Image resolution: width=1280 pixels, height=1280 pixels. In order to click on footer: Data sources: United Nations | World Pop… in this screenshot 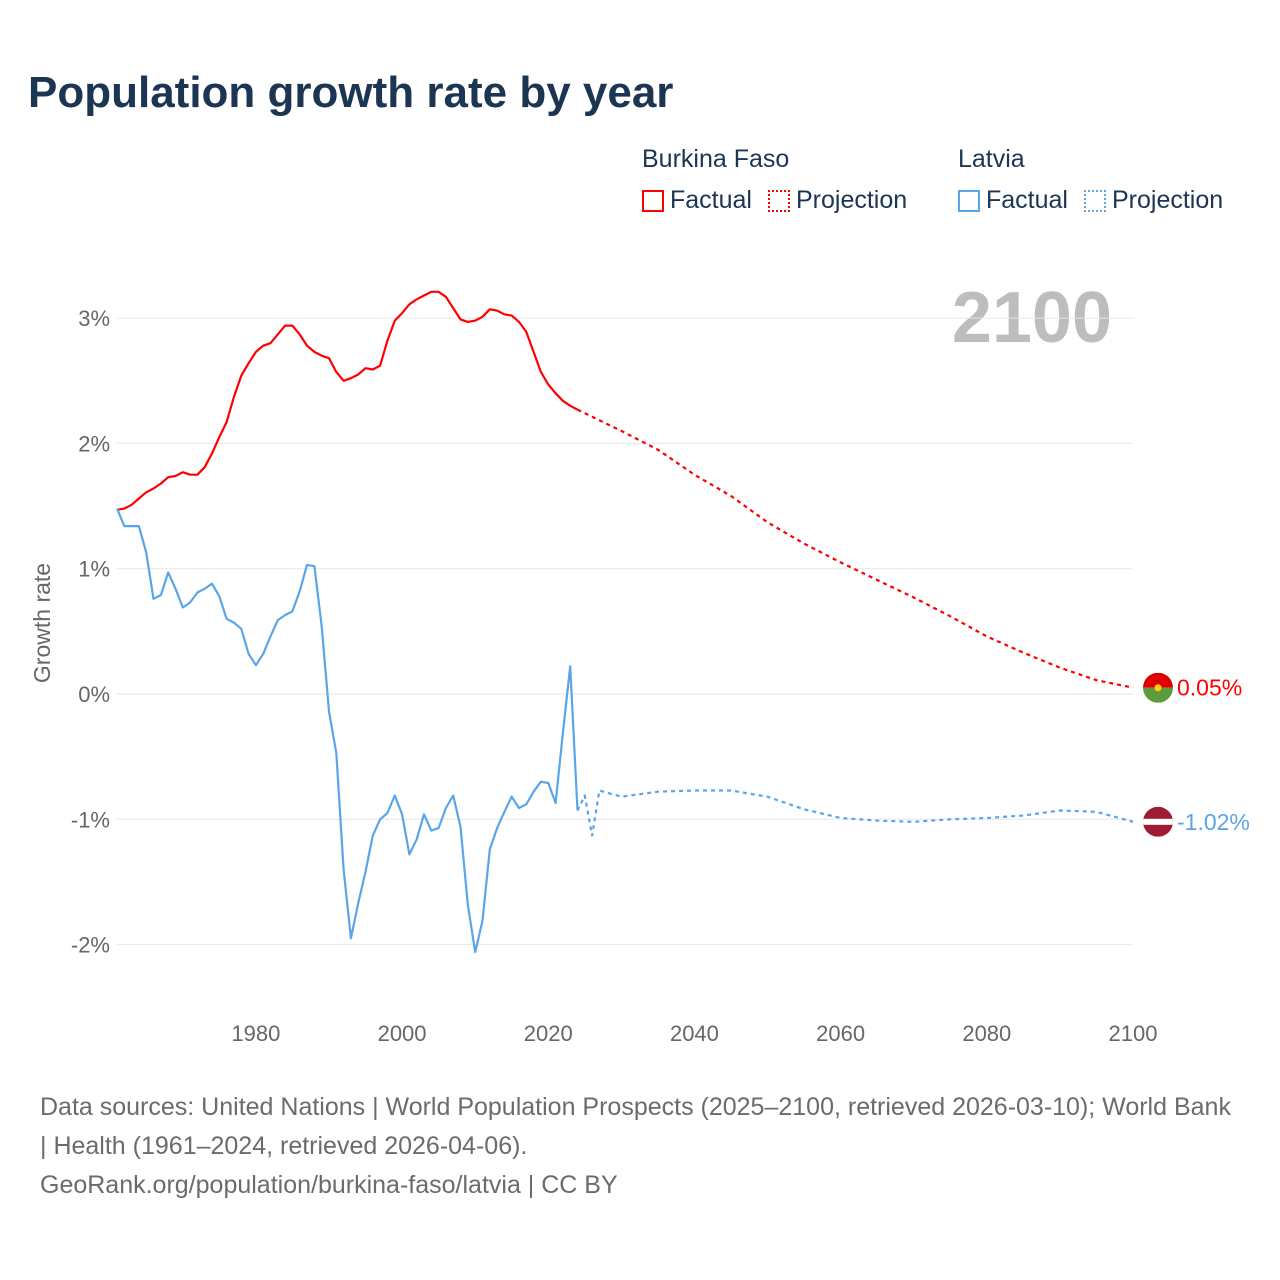, I will do `click(640, 1146)`.